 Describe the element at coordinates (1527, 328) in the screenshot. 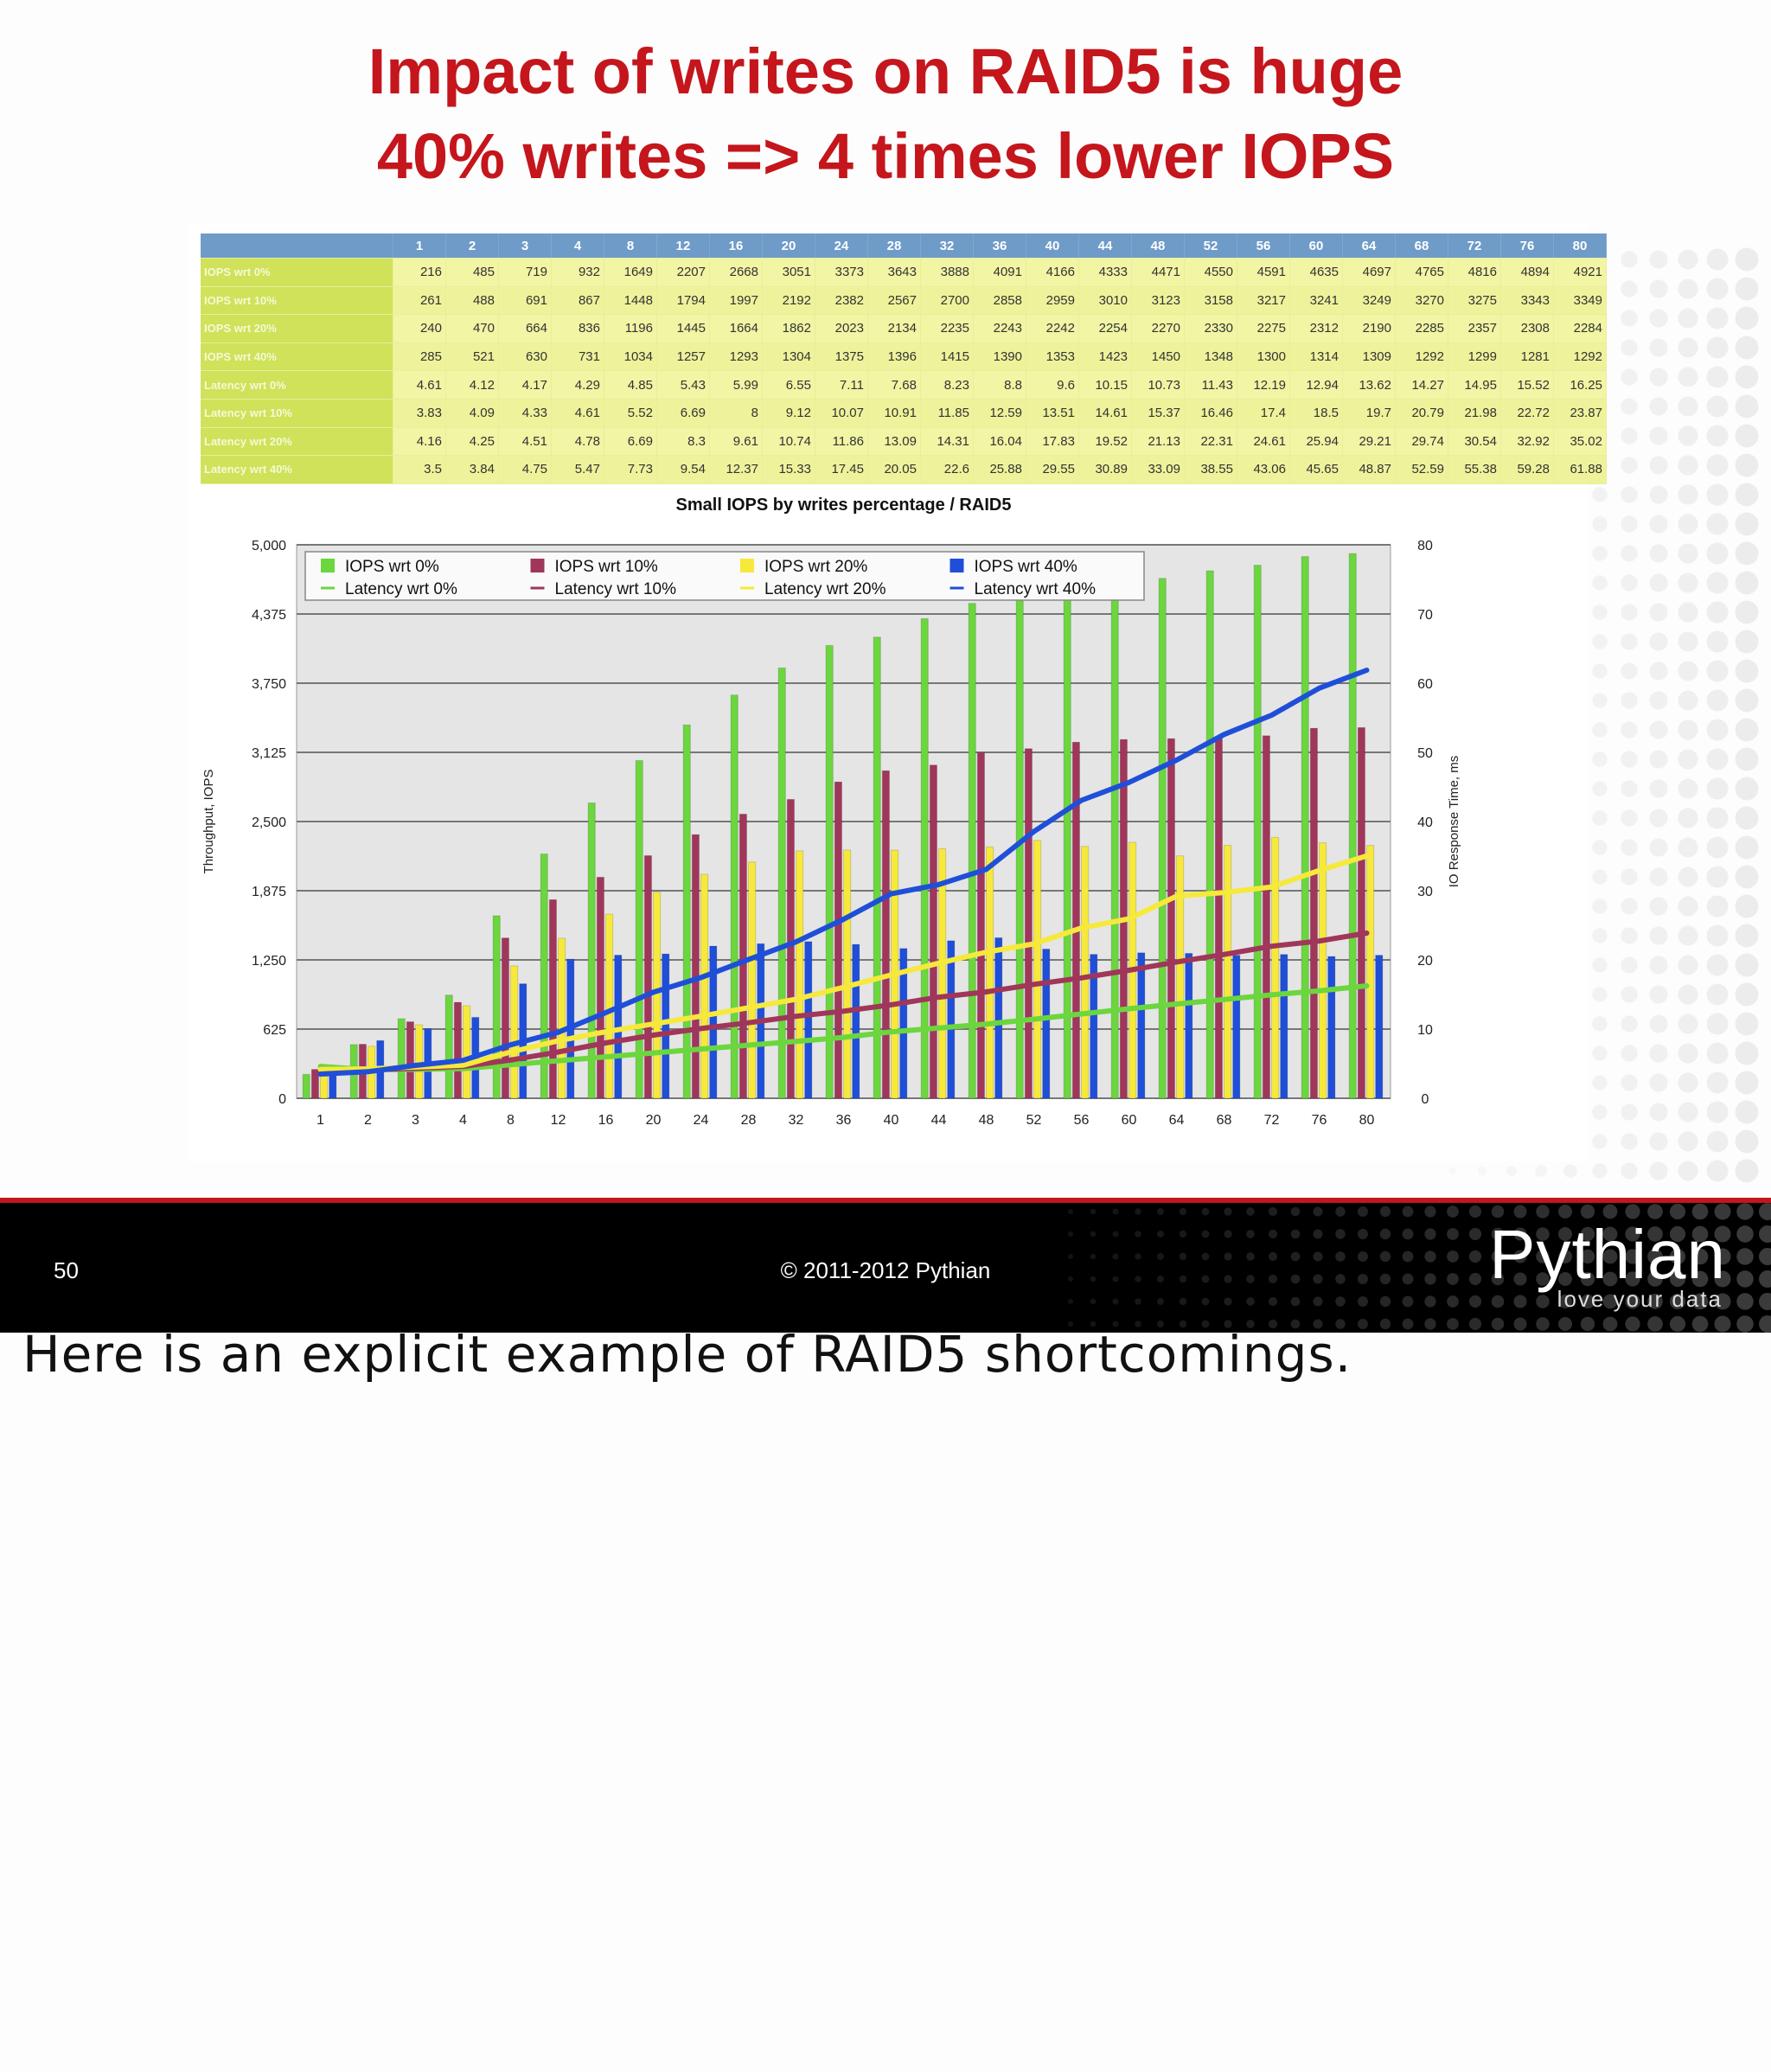

I see `table-cell: 2308` at that location.